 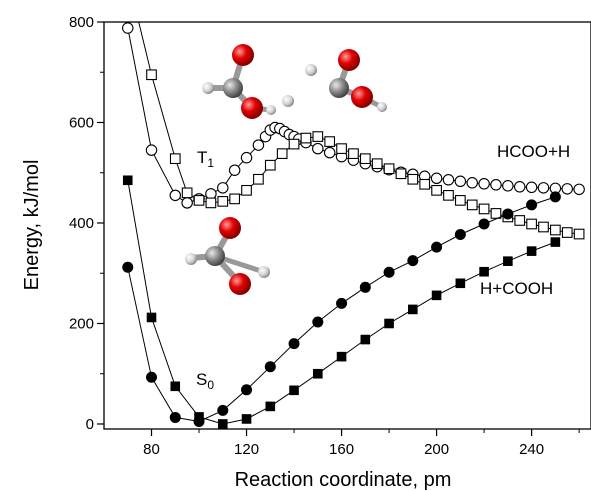 What do you see at coordinates (516, 288) in the screenshot?
I see `annotation-h-cooh: H+COOH` at bounding box center [516, 288].